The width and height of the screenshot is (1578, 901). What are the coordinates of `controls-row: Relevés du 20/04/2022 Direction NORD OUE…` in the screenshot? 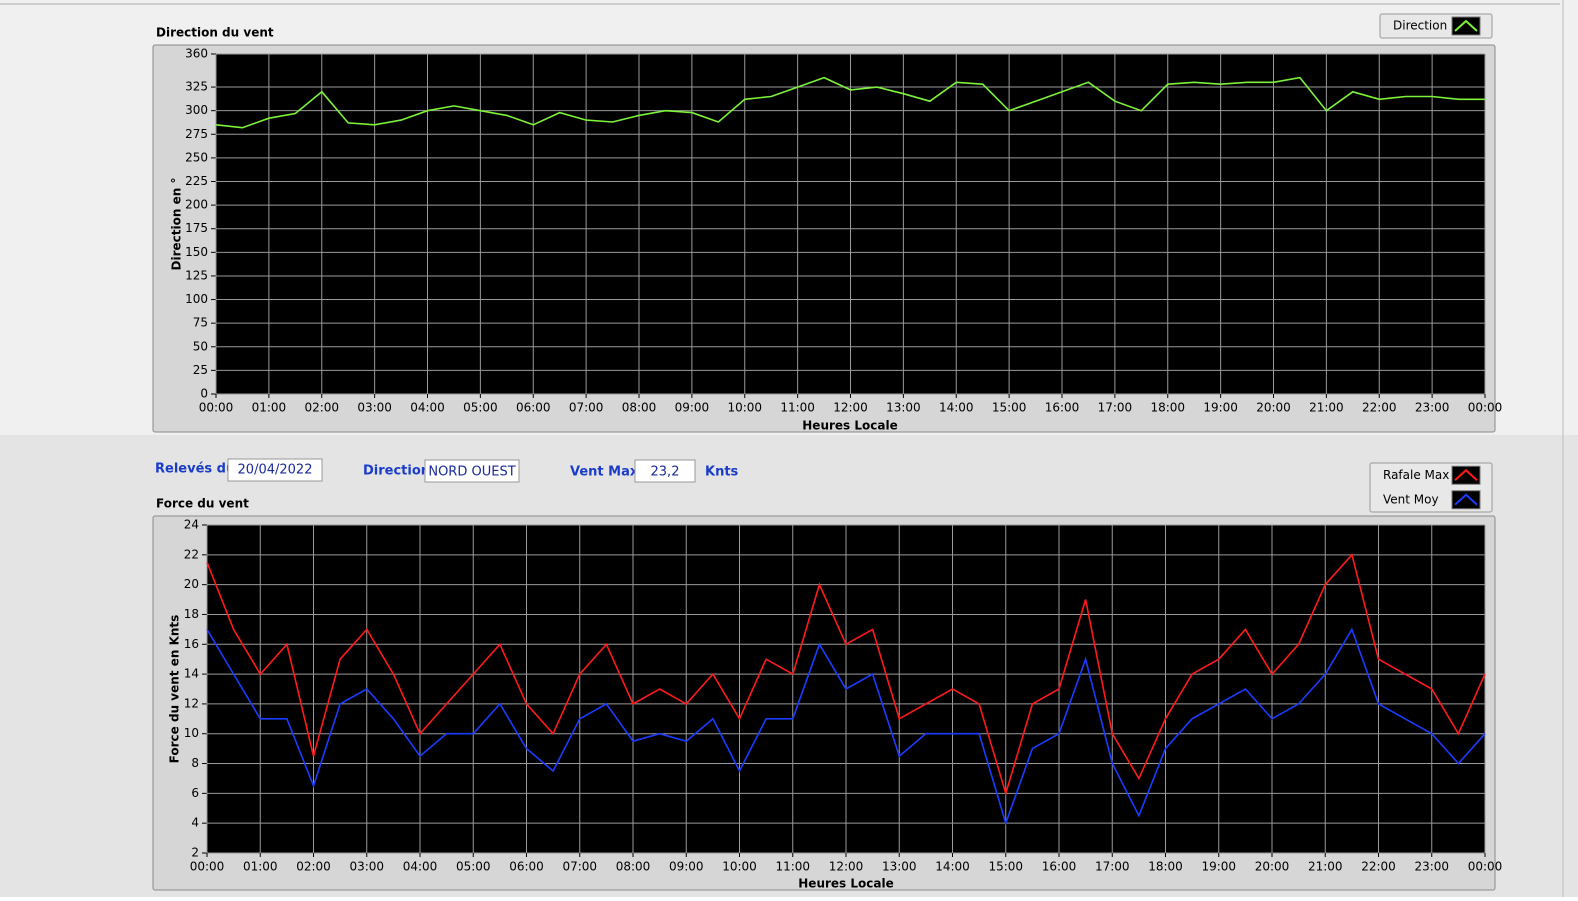 It's located at (447, 470).